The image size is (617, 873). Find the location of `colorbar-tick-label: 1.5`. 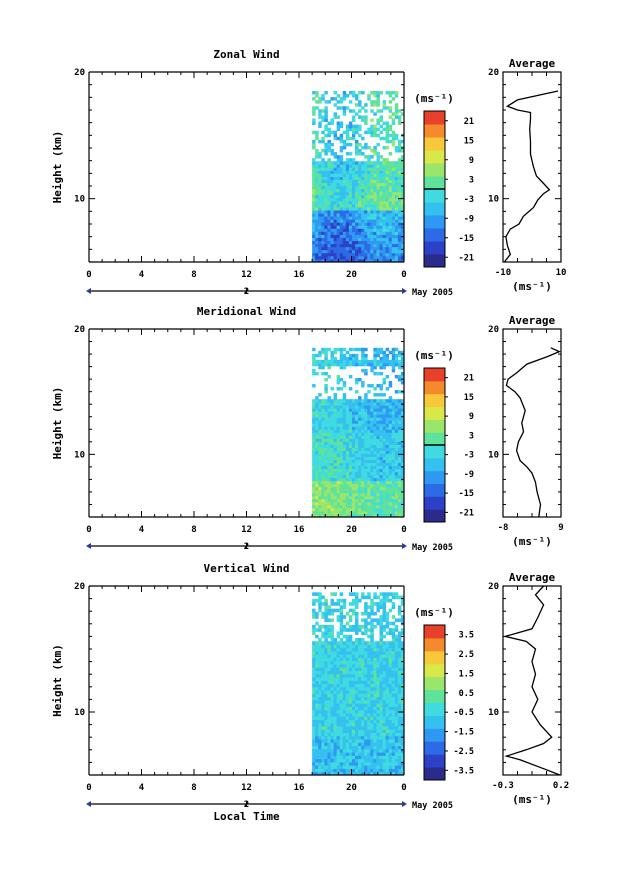

colorbar-tick-label: 1.5 is located at coordinates (466, 674).